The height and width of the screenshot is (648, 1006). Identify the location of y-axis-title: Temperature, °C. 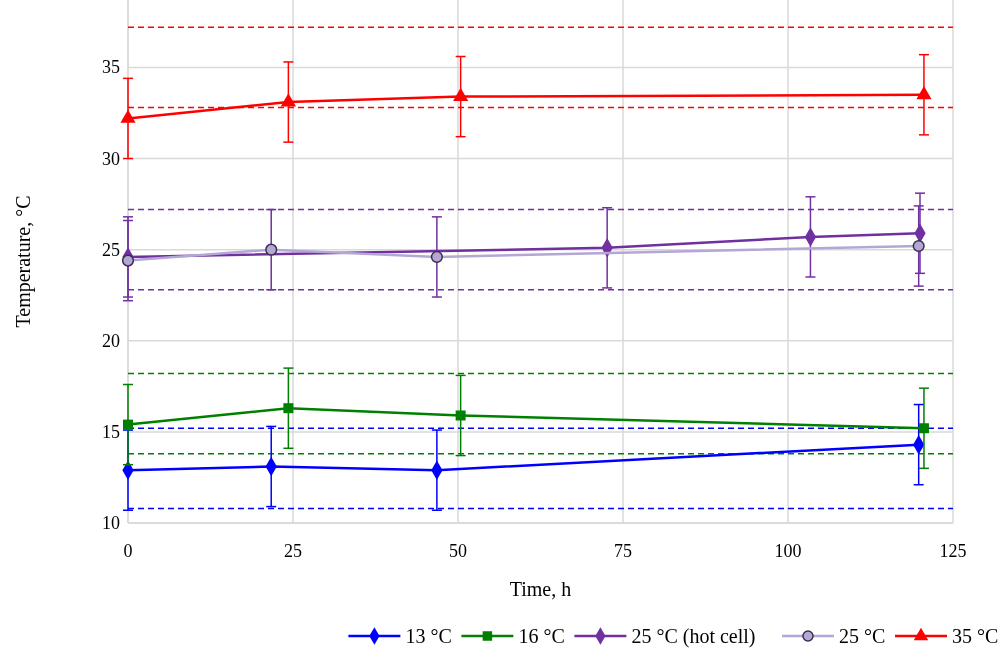
(23, 261).